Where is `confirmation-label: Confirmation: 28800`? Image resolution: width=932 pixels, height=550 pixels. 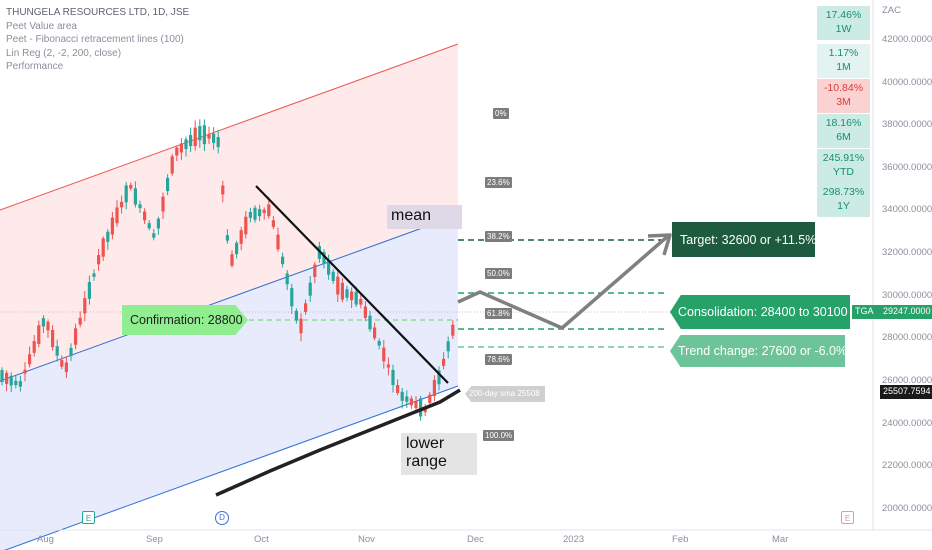 confirmation-label: Confirmation: 28800 is located at coordinates (185, 320).